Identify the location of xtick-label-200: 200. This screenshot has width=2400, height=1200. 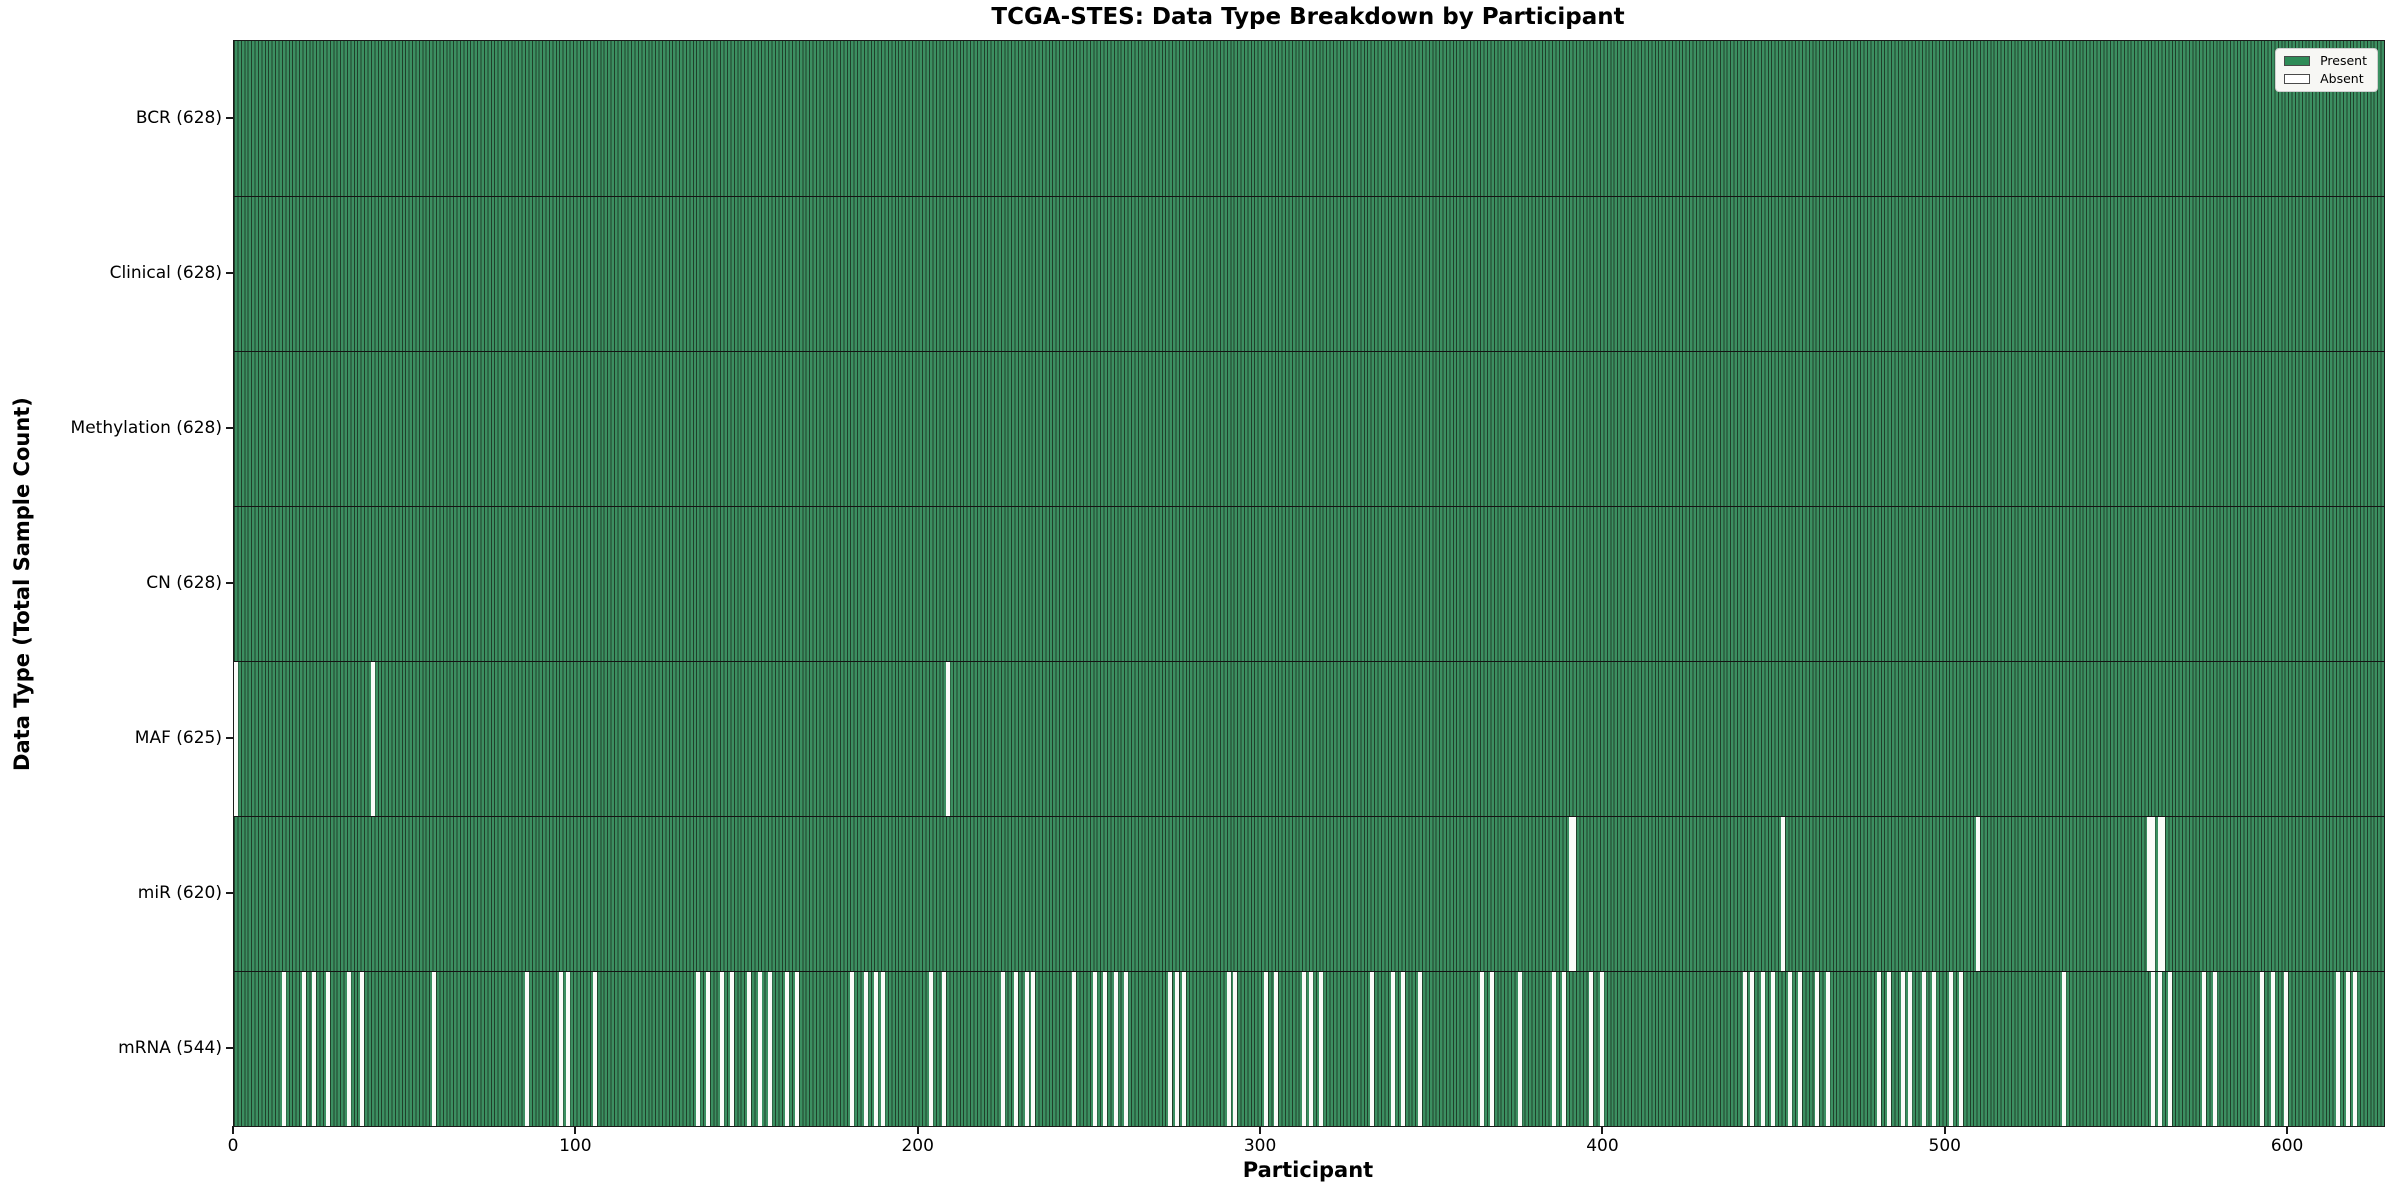
(917, 1146).